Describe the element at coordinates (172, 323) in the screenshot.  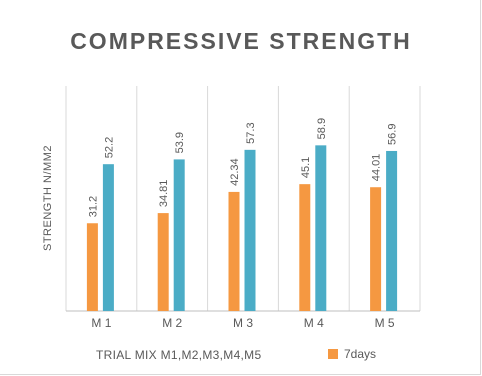
I see `x-tick-label: M 2` at that location.